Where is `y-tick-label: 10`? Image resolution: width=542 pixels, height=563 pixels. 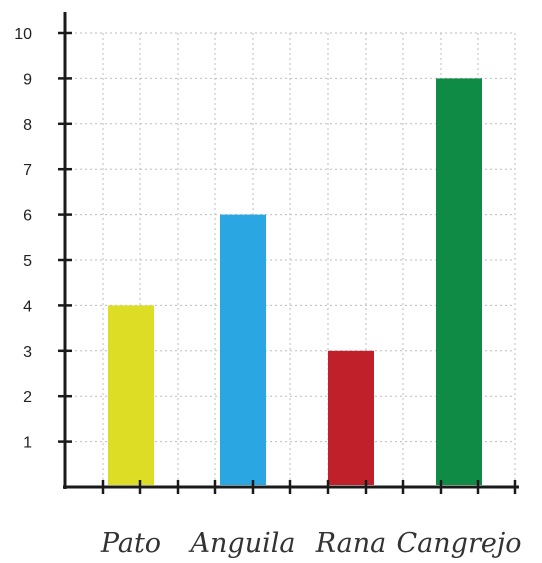
y-tick-label: 10 is located at coordinates (23, 34).